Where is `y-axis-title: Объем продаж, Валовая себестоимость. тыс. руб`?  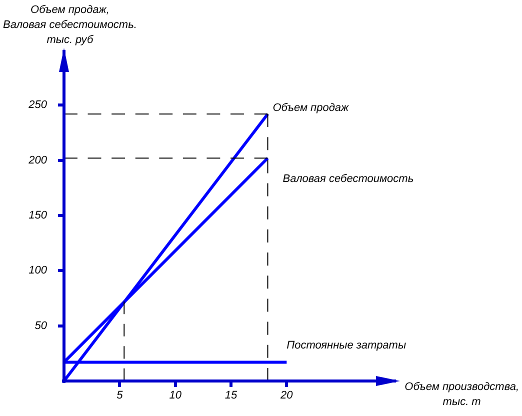
y-axis-title: Объем продаж, Валовая себестоимость. тыс. руб is located at coordinates (69, 25).